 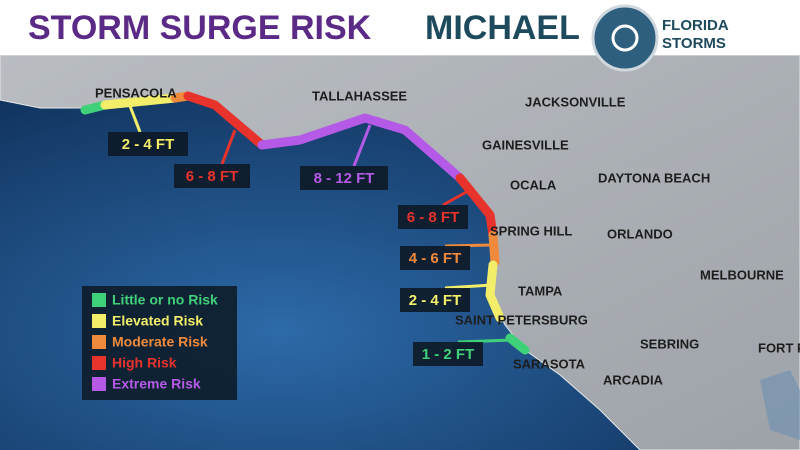 I want to click on logo-text: FLORIDA, so click(x=695, y=25).